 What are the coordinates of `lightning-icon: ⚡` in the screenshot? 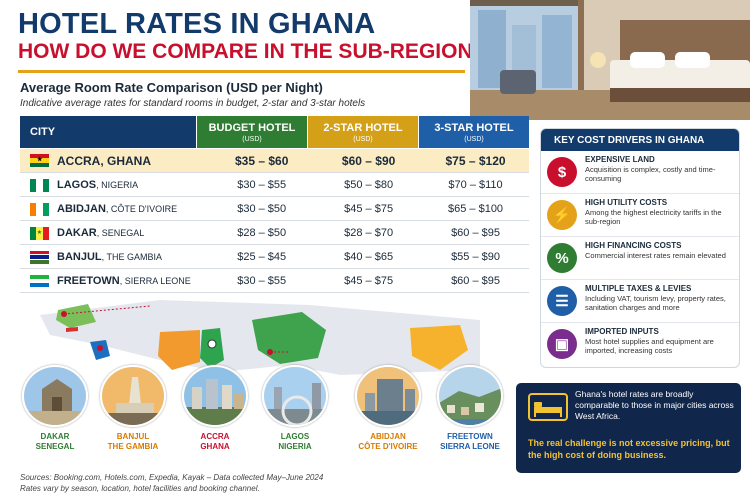 It's located at (562, 215).